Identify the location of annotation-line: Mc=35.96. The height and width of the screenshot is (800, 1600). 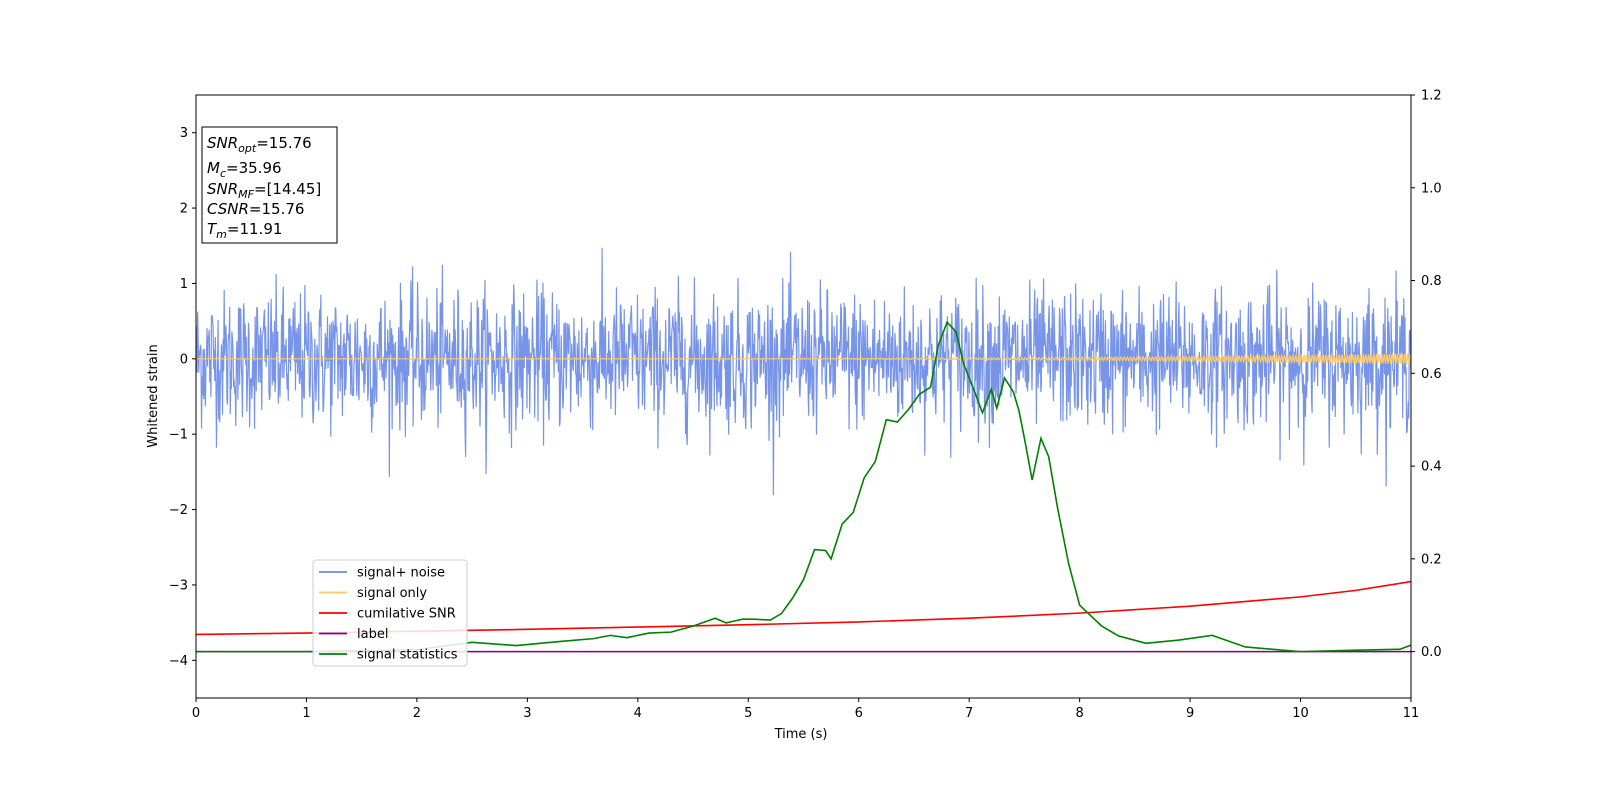
(244, 169).